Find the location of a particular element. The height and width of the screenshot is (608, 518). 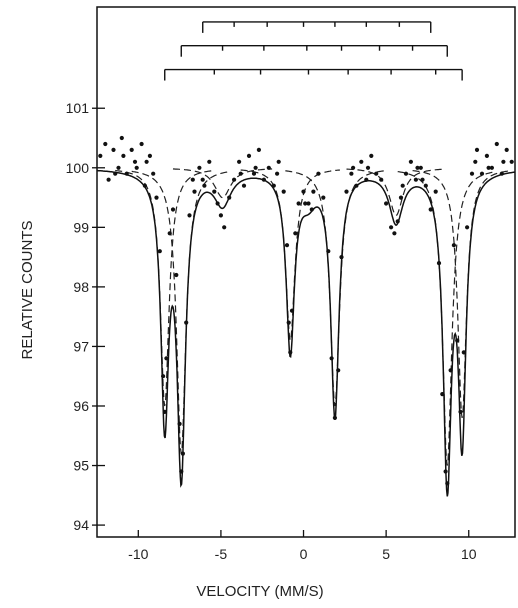

y-axis-ticks: 94 95 96 97 98 99 100 101 is located at coordinates (85, 316).